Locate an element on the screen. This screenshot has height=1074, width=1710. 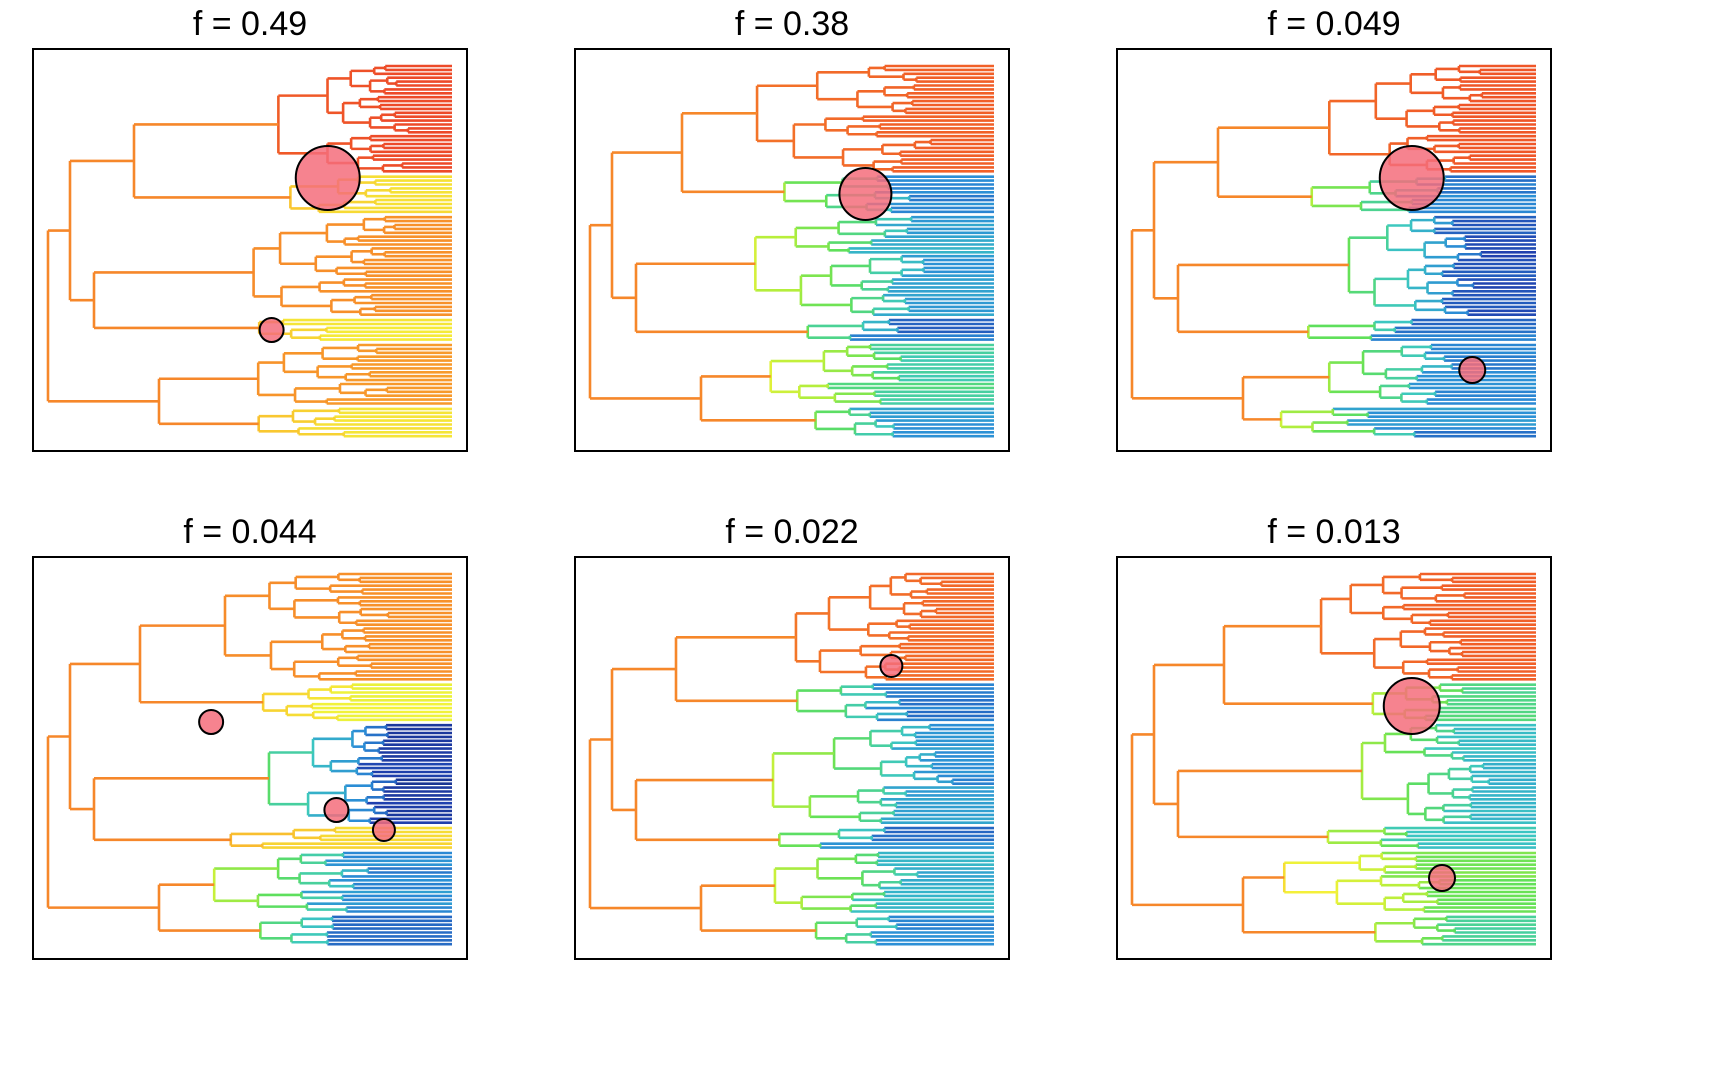
panel-title: f = 0.38 is located at coordinates (792, 24).